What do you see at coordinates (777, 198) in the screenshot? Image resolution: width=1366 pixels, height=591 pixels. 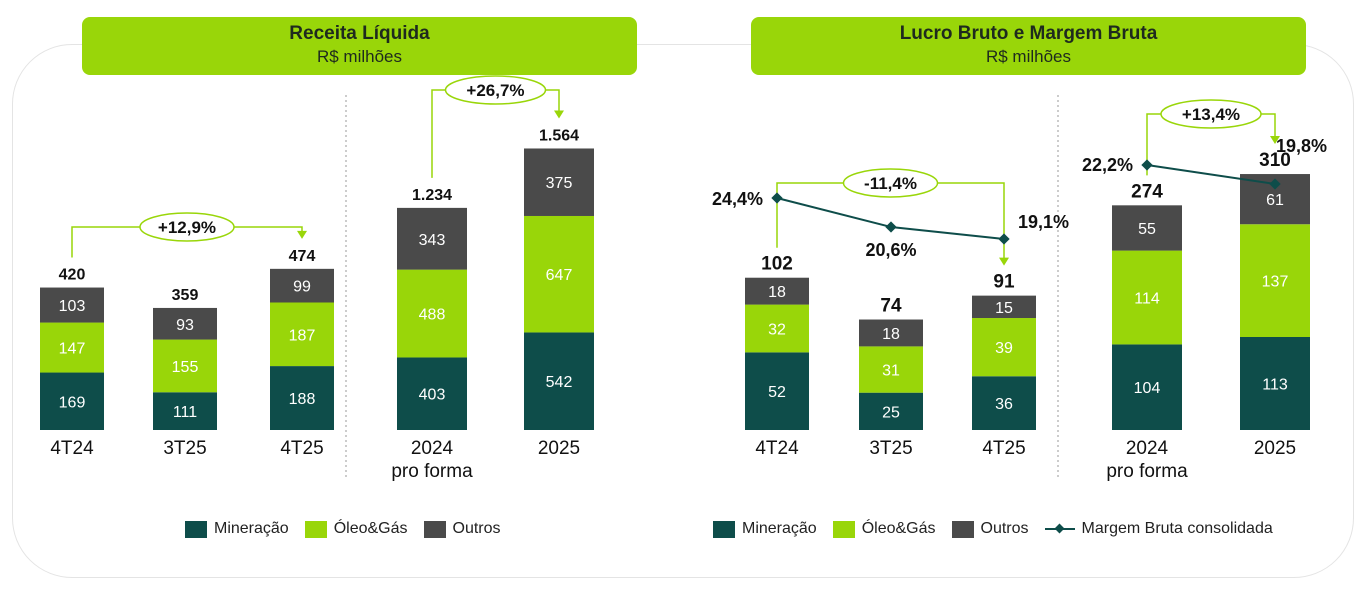 I see `margin-marker-4t24` at bounding box center [777, 198].